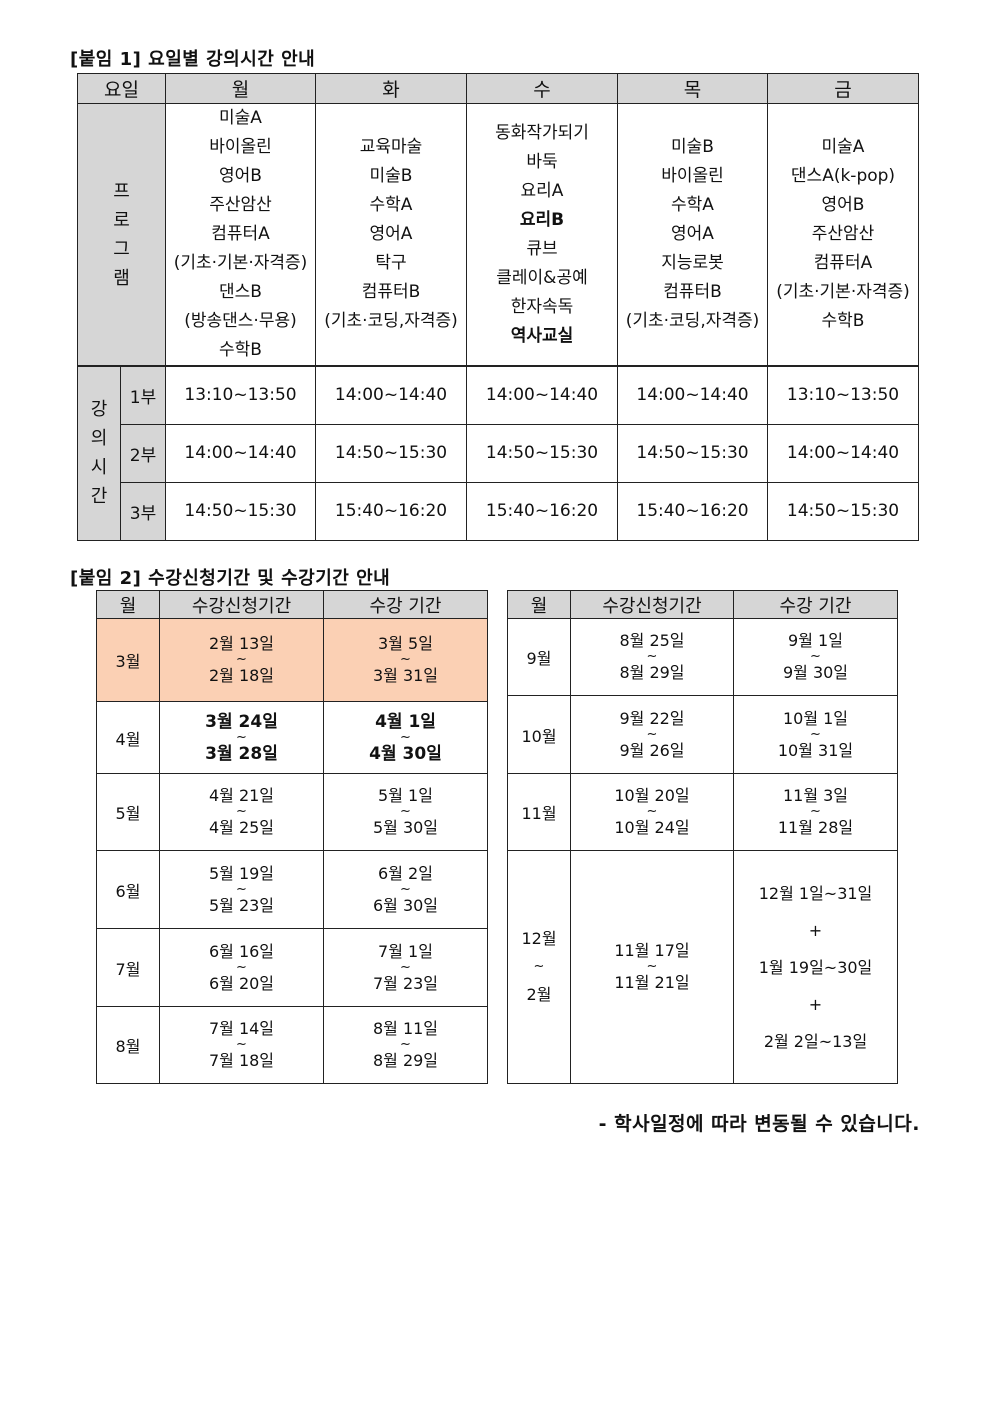  What do you see at coordinates (121, 88) in the screenshot?
I see `day-header: 요일` at bounding box center [121, 88].